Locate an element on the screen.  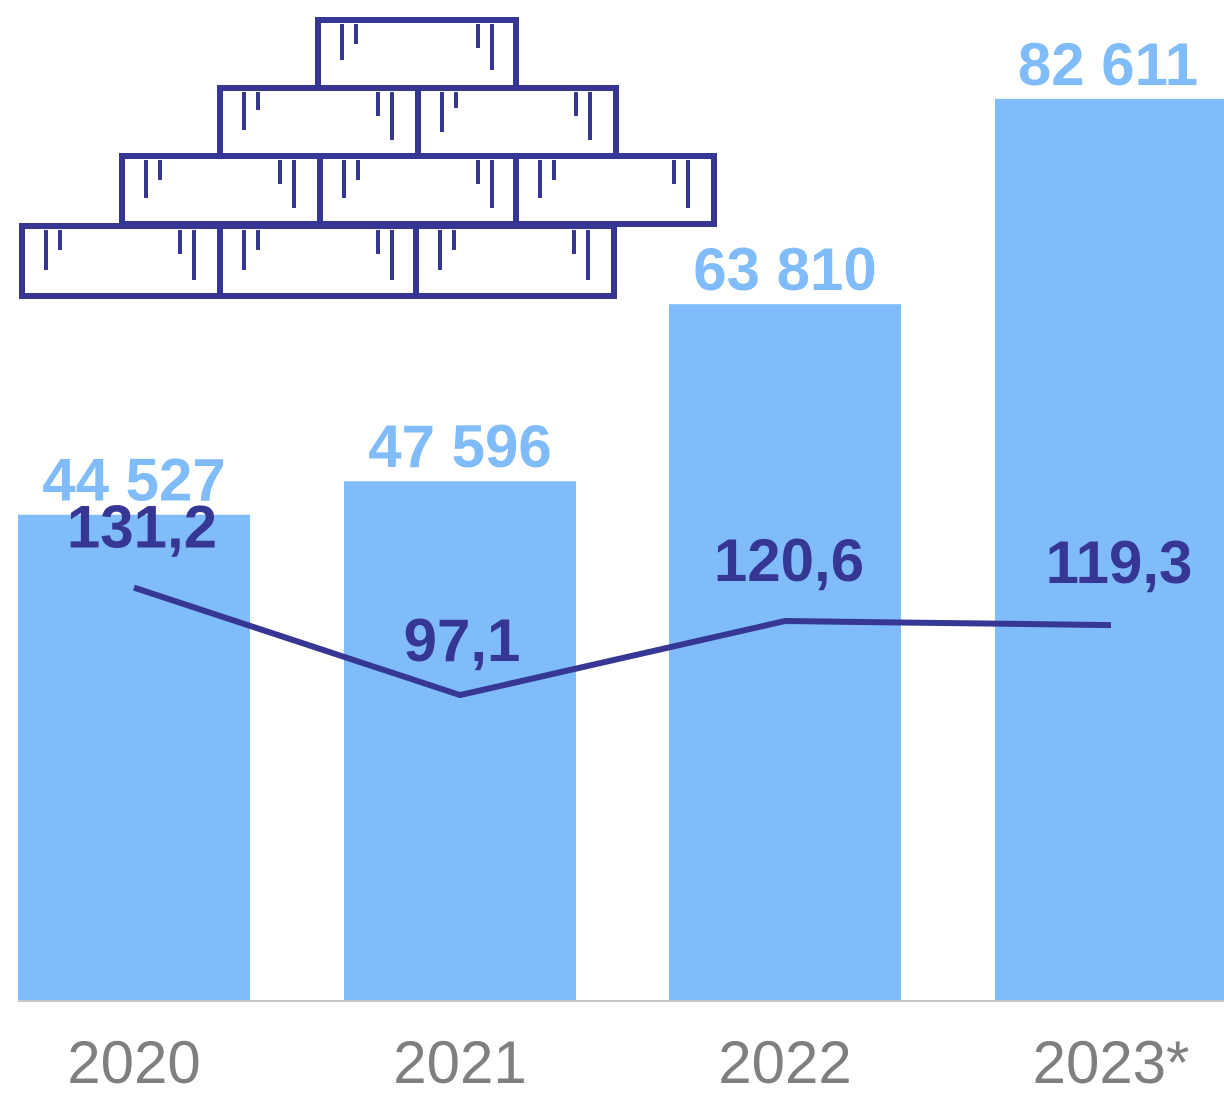
line-layer is located at coordinates (622, 641).